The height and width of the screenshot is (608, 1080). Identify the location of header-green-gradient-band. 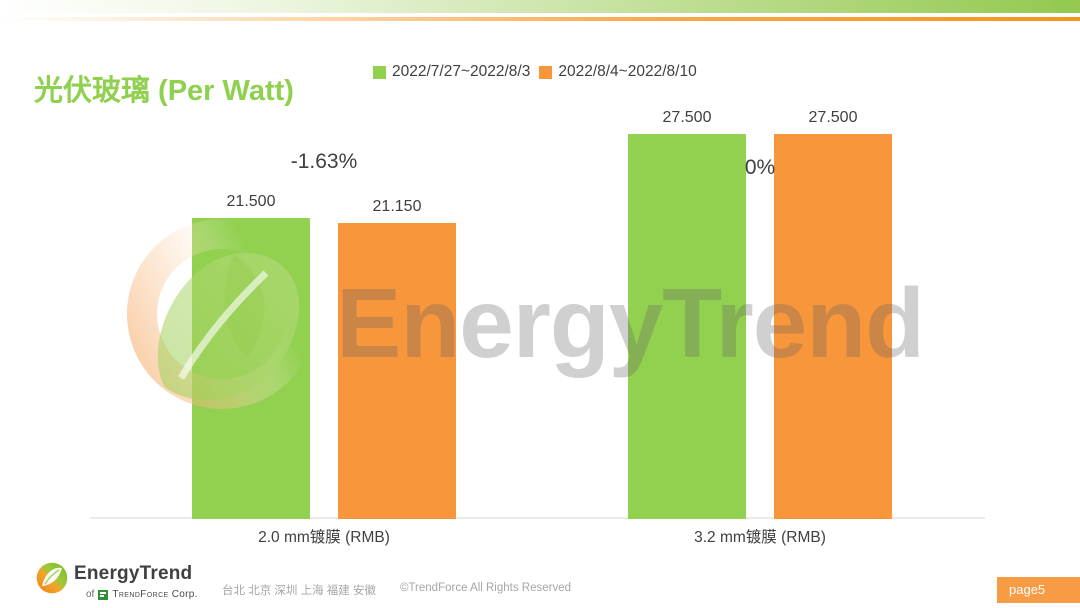
(540, 6).